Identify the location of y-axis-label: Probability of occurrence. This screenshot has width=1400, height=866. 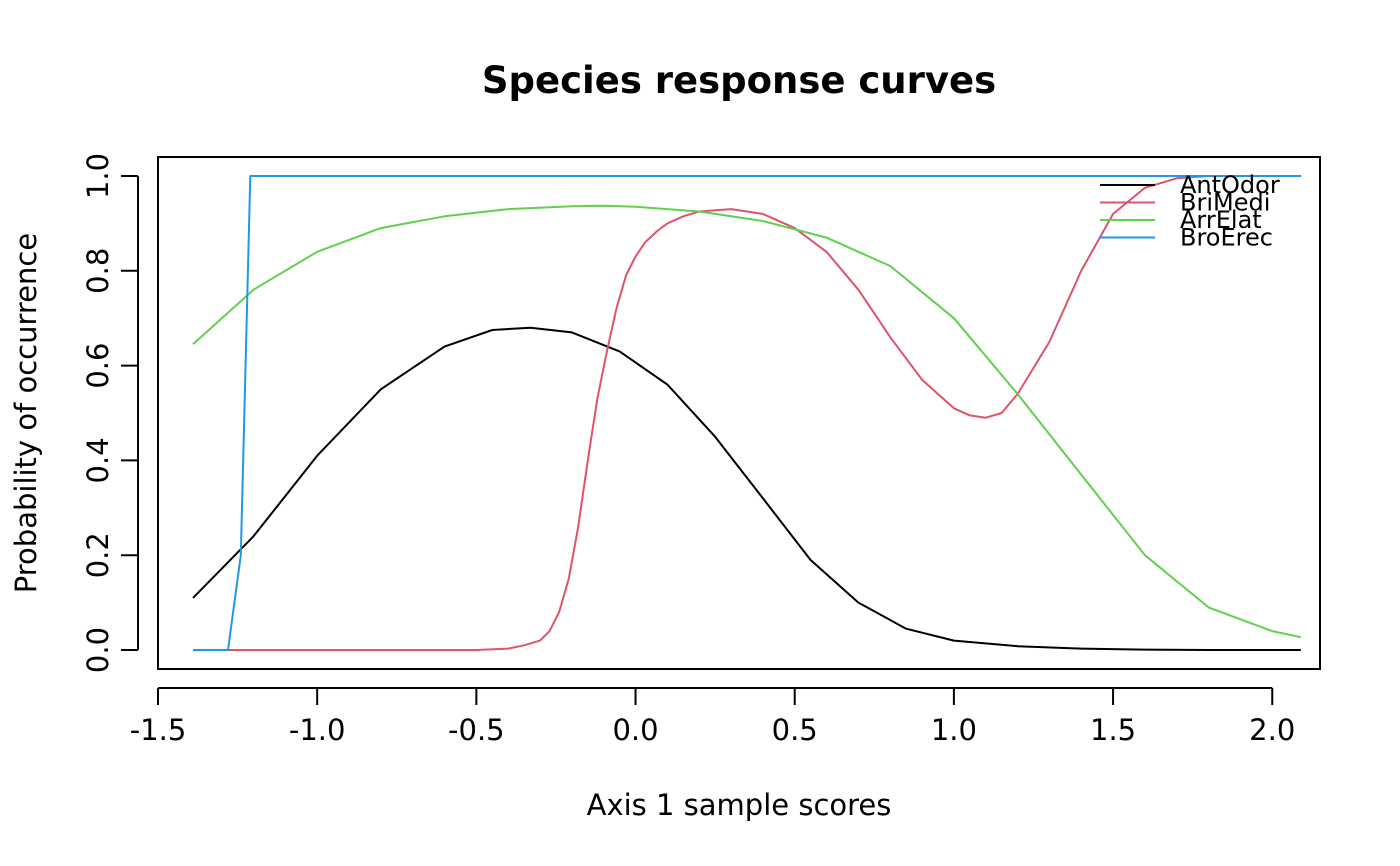
(26, 413).